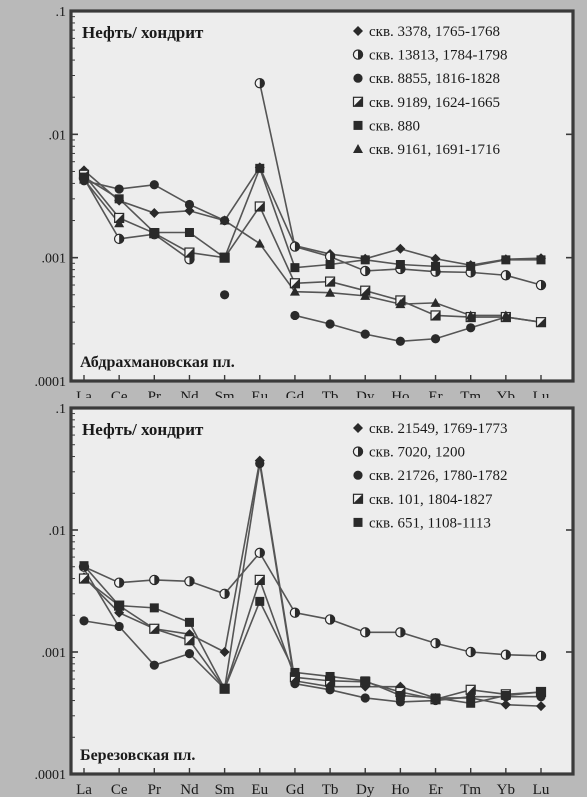 The width and height of the screenshot is (587, 797). I want to click on legend-label: скв. 101, 1804-1827, so click(431, 500).